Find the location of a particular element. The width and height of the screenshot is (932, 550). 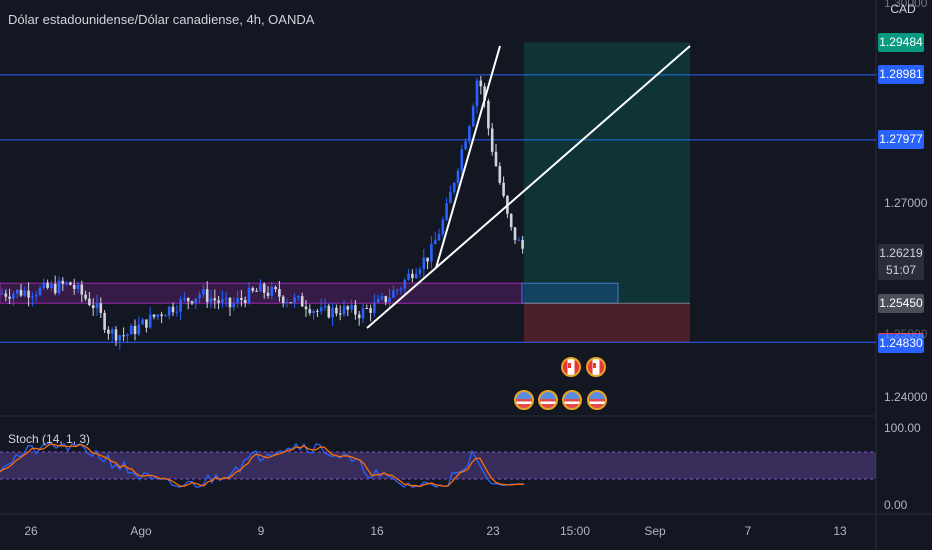

position-loss-zone is located at coordinates (607, 323).